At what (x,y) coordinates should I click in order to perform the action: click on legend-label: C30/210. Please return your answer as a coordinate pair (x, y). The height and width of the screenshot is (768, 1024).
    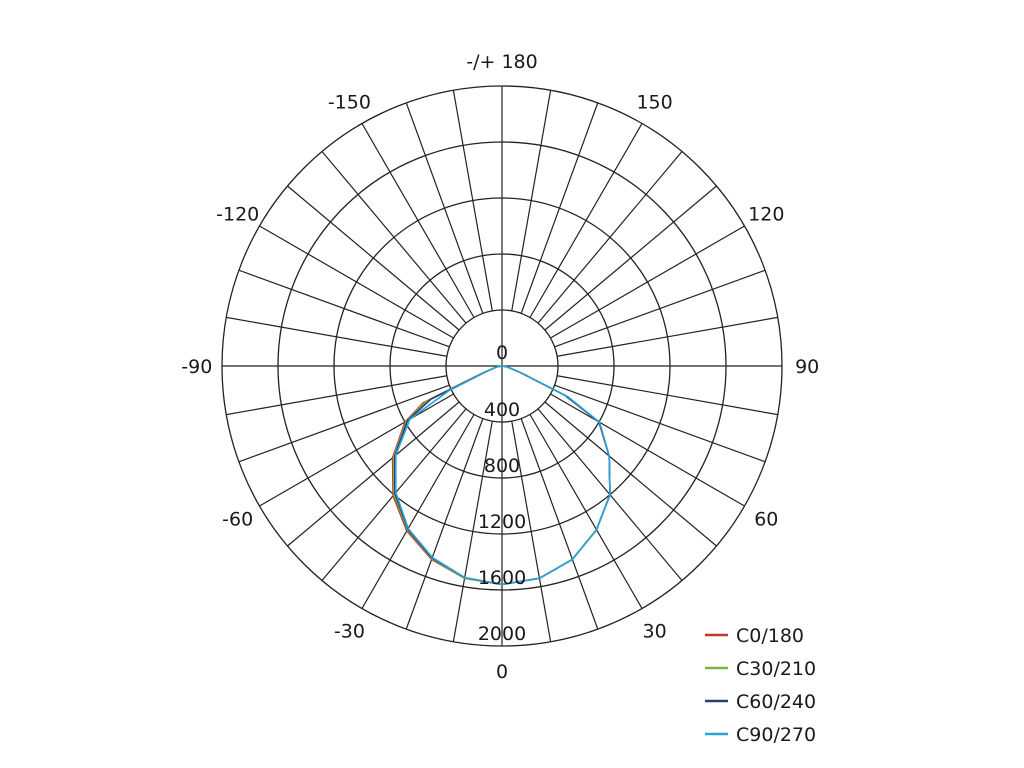
    Looking at the image, I should click on (776, 669).